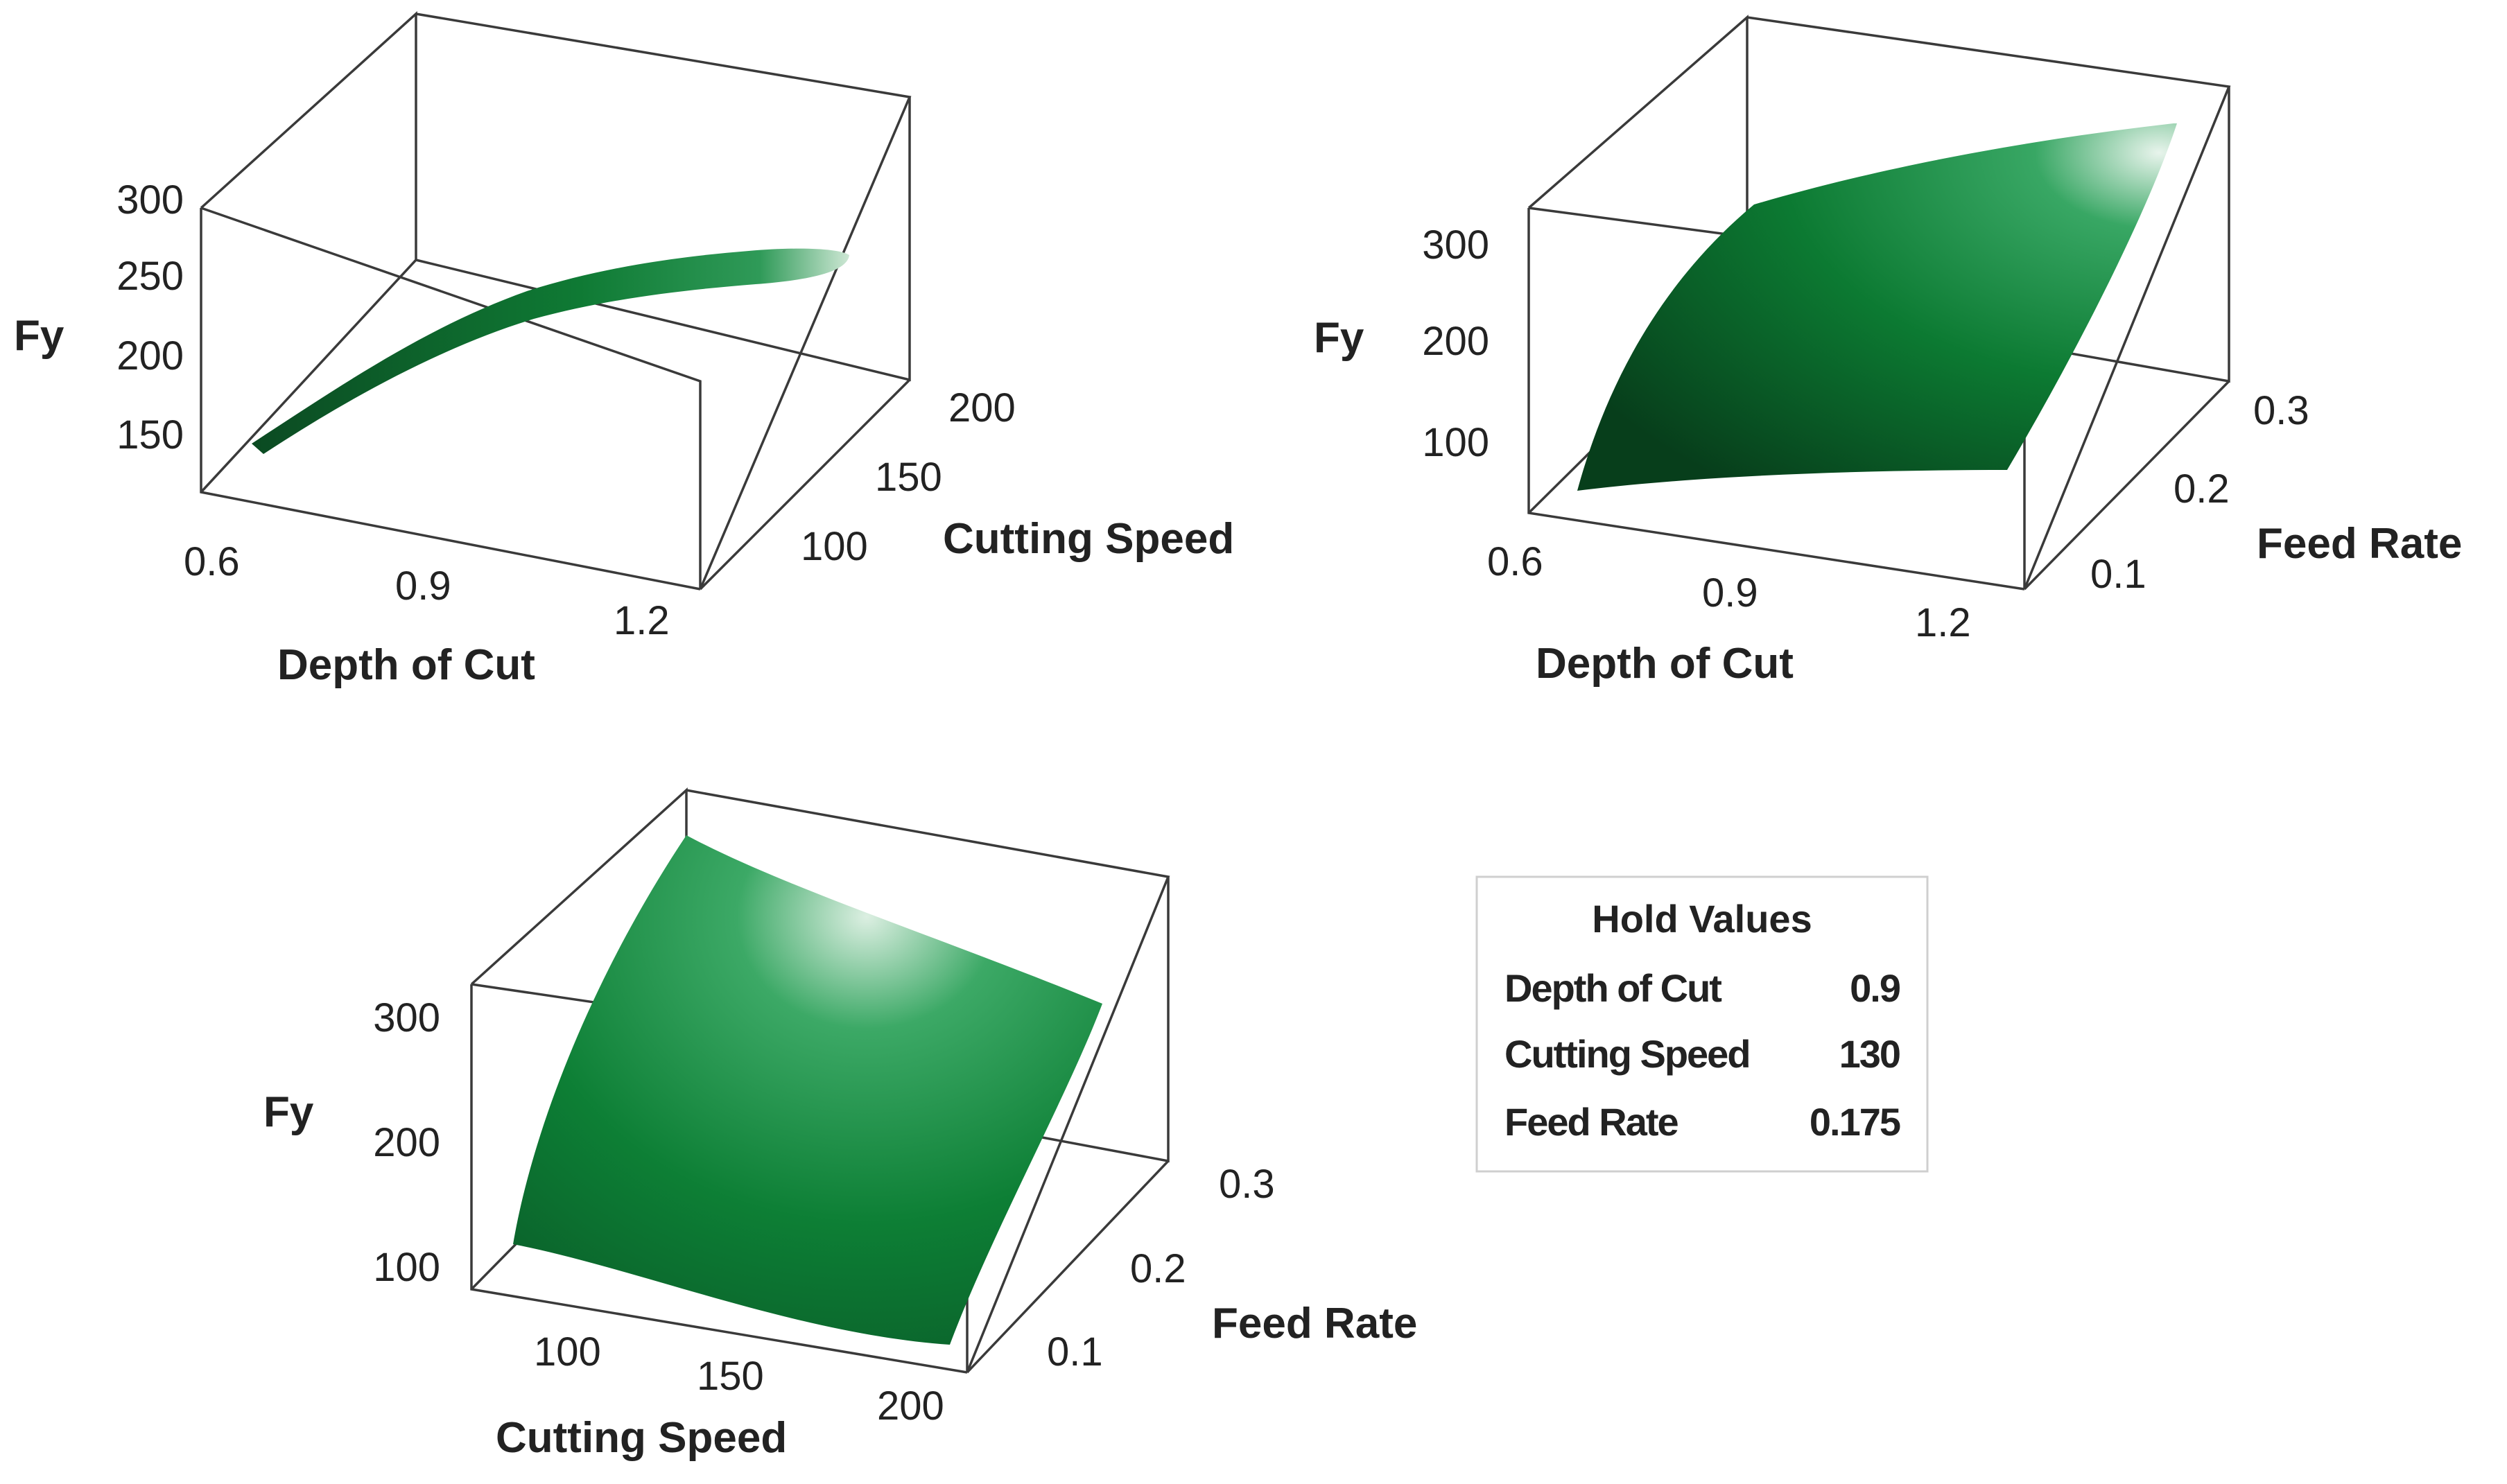 The image size is (2507, 1484). Describe the element at coordinates (2281, 410) in the screenshot. I see `plot2-y-tick: 0.3` at that location.